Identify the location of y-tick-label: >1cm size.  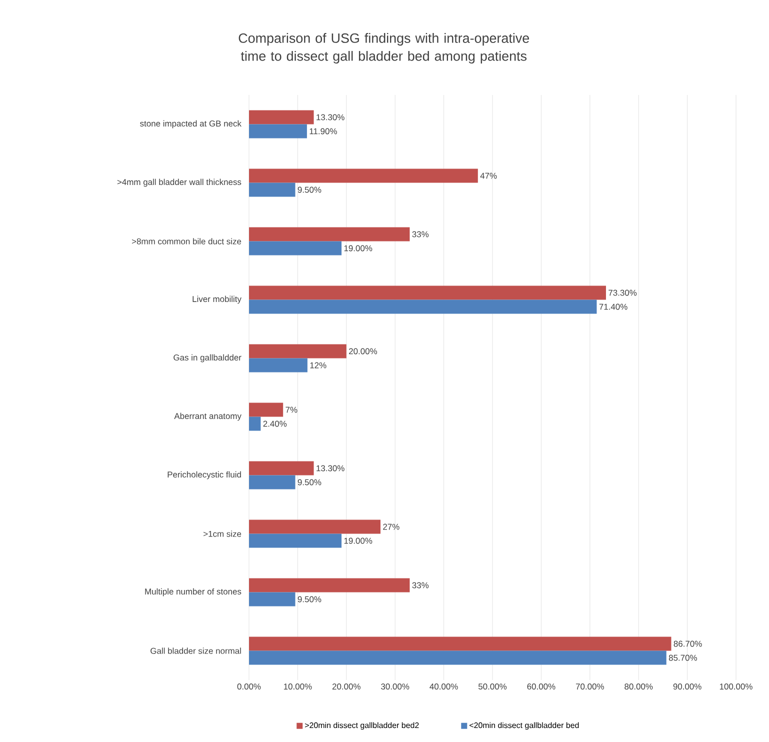
(223, 533).